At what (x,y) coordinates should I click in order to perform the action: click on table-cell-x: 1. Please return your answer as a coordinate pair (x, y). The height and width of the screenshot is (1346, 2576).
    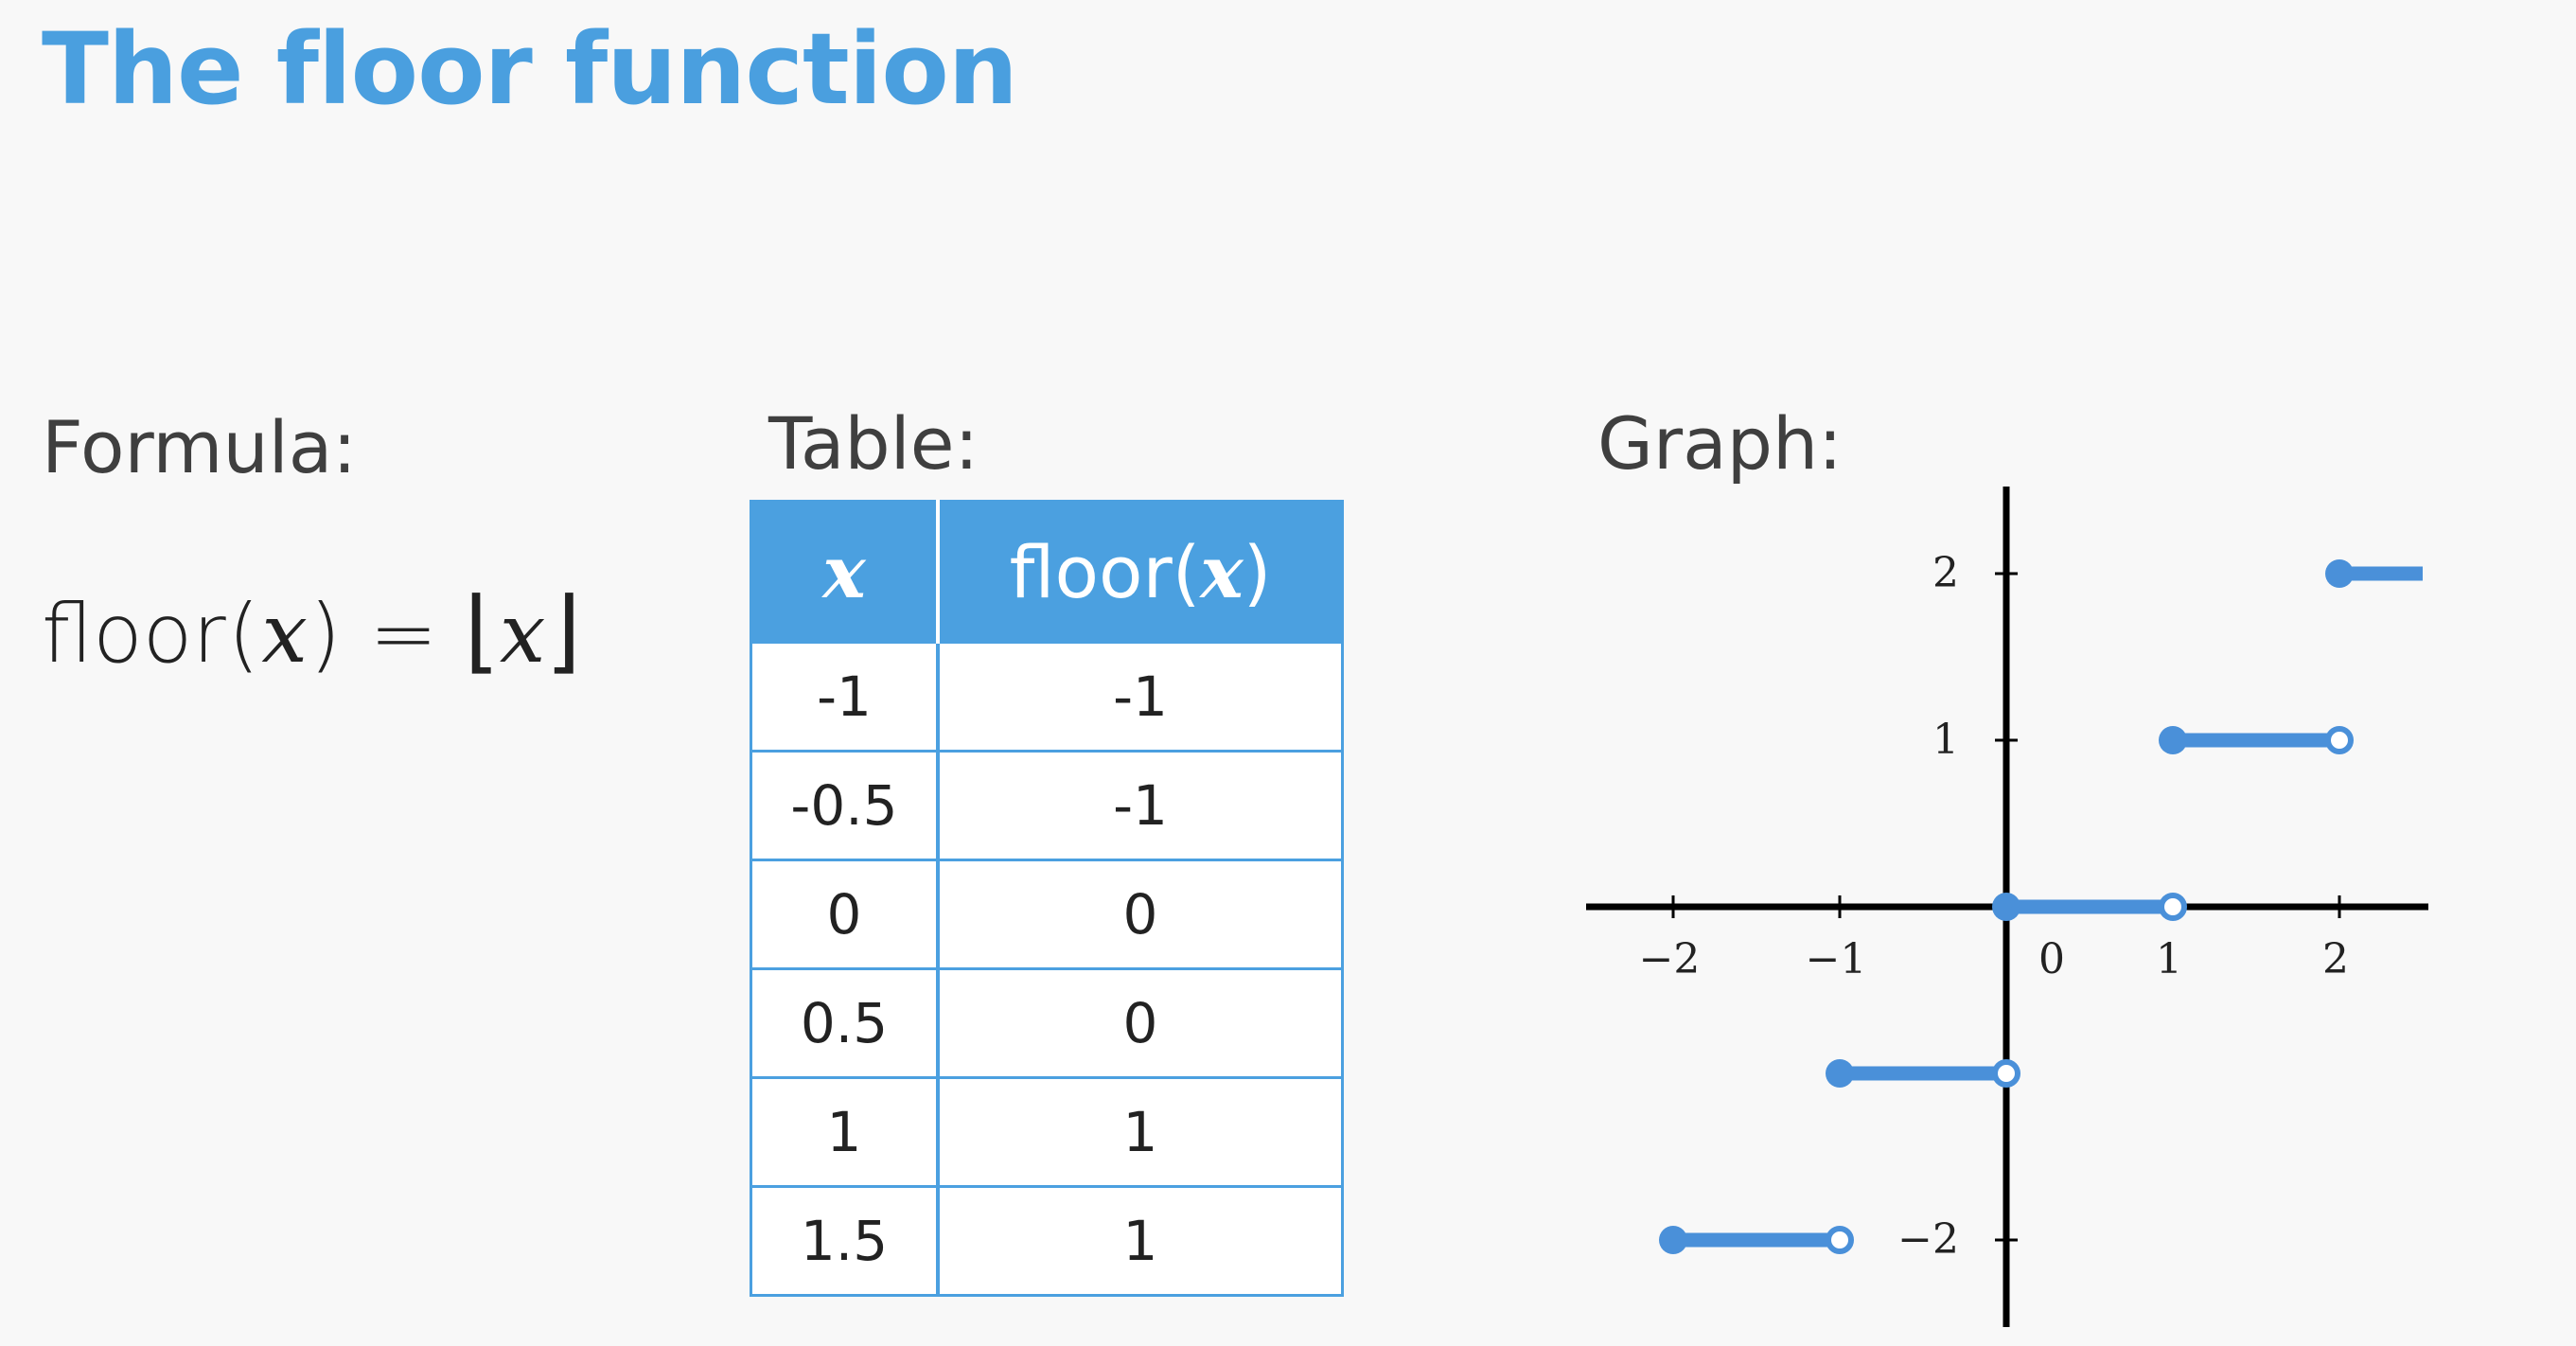
    Looking at the image, I should click on (845, 1132).